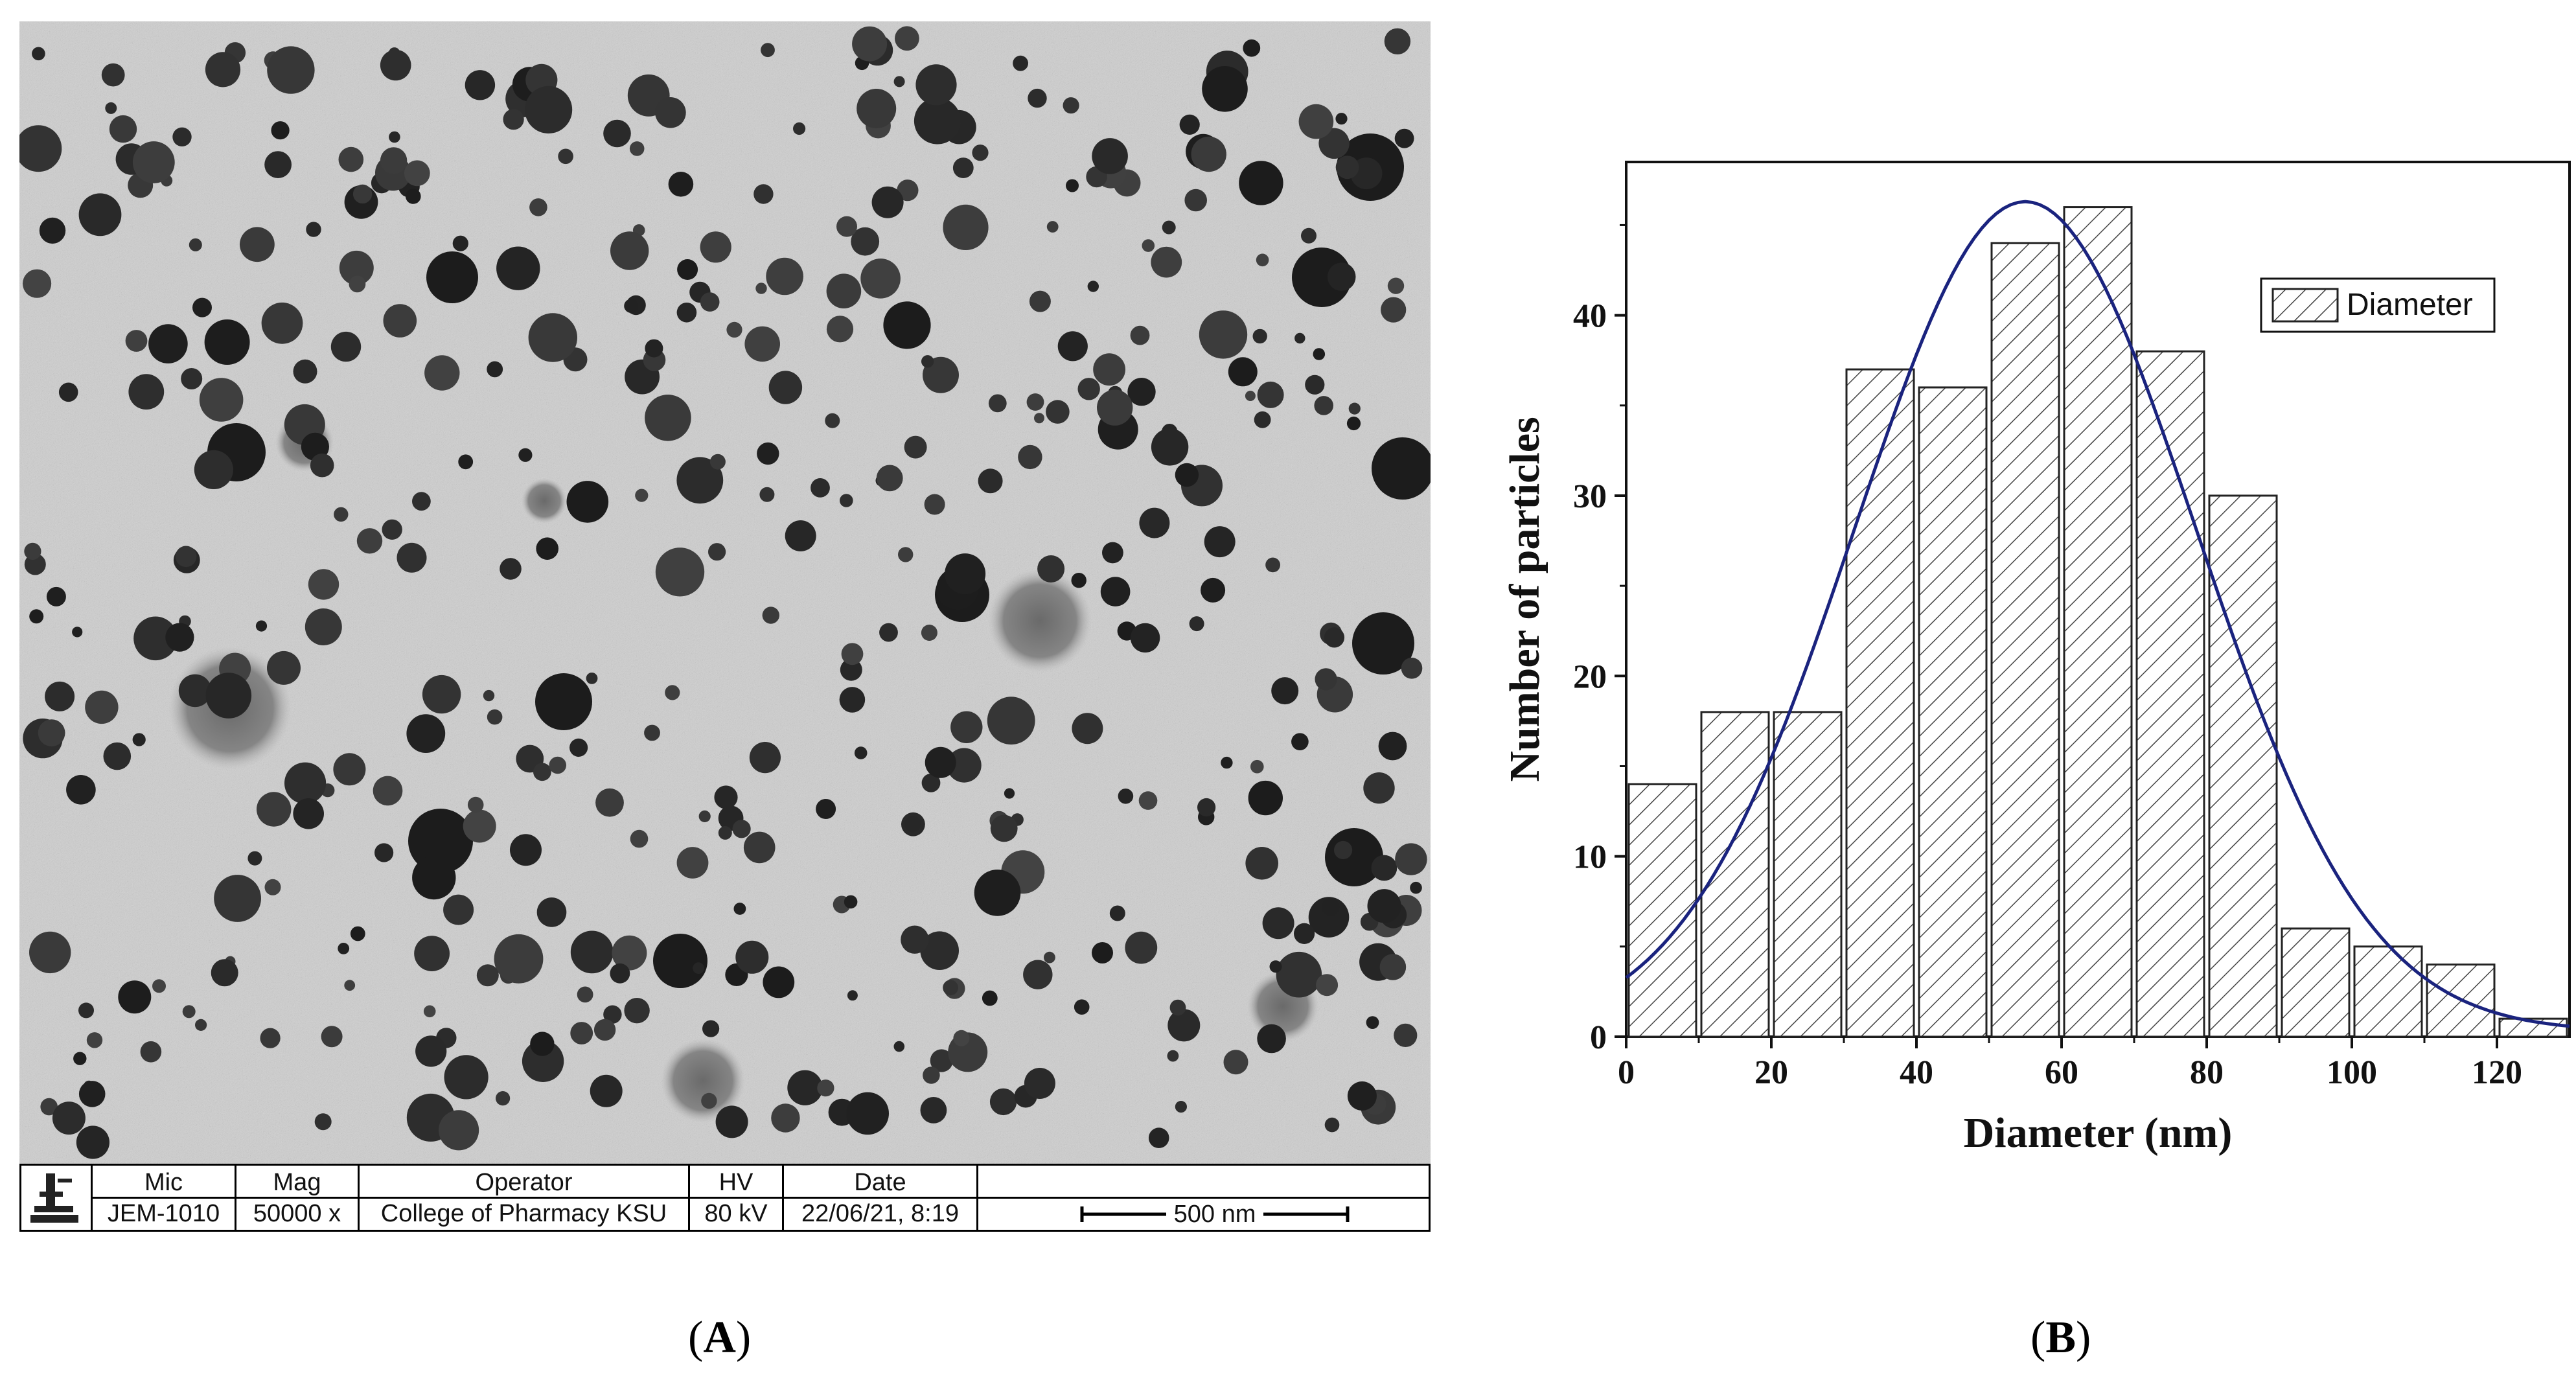 This screenshot has height=1384, width=2576. What do you see at coordinates (736, 1183) in the screenshot?
I see `hv-label: HV` at bounding box center [736, 1183].